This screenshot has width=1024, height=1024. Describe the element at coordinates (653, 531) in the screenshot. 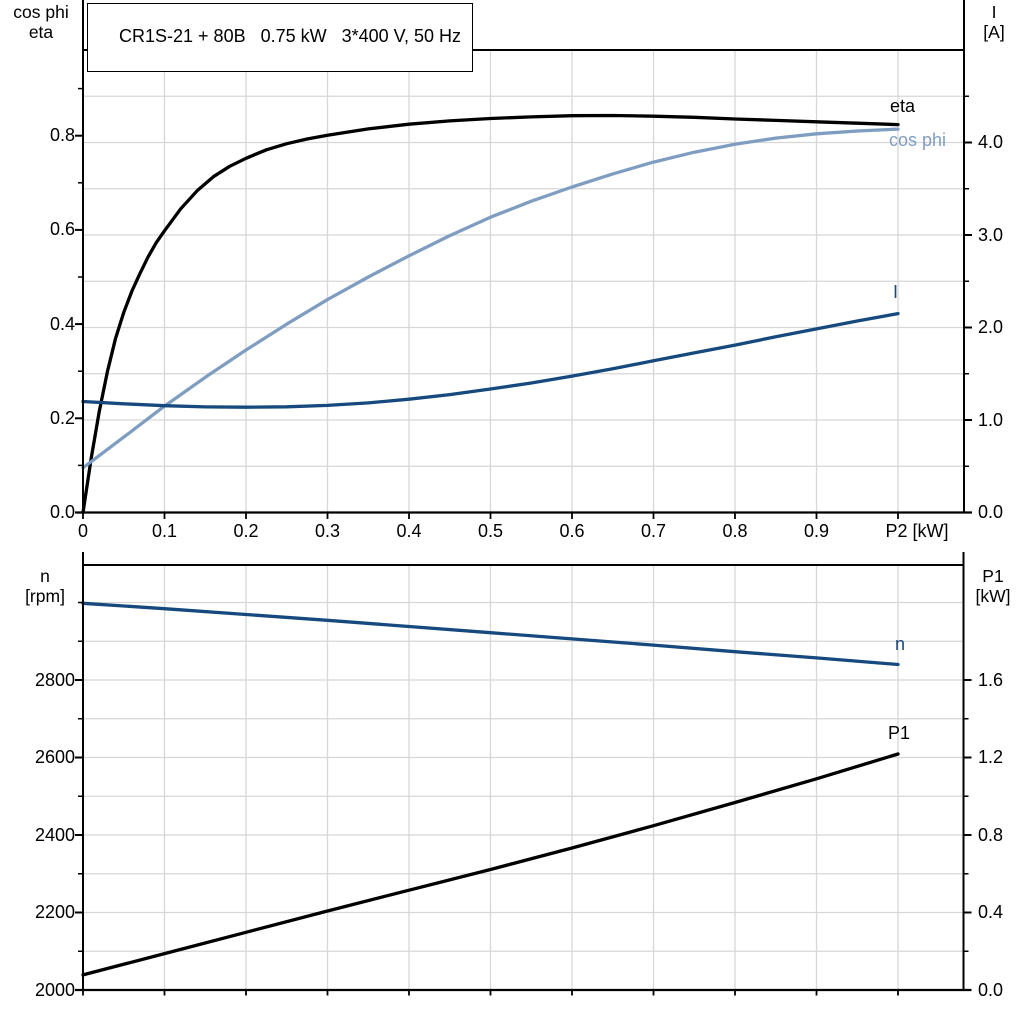

I see `top-chart-x-tick-label: 0.7` at that location.